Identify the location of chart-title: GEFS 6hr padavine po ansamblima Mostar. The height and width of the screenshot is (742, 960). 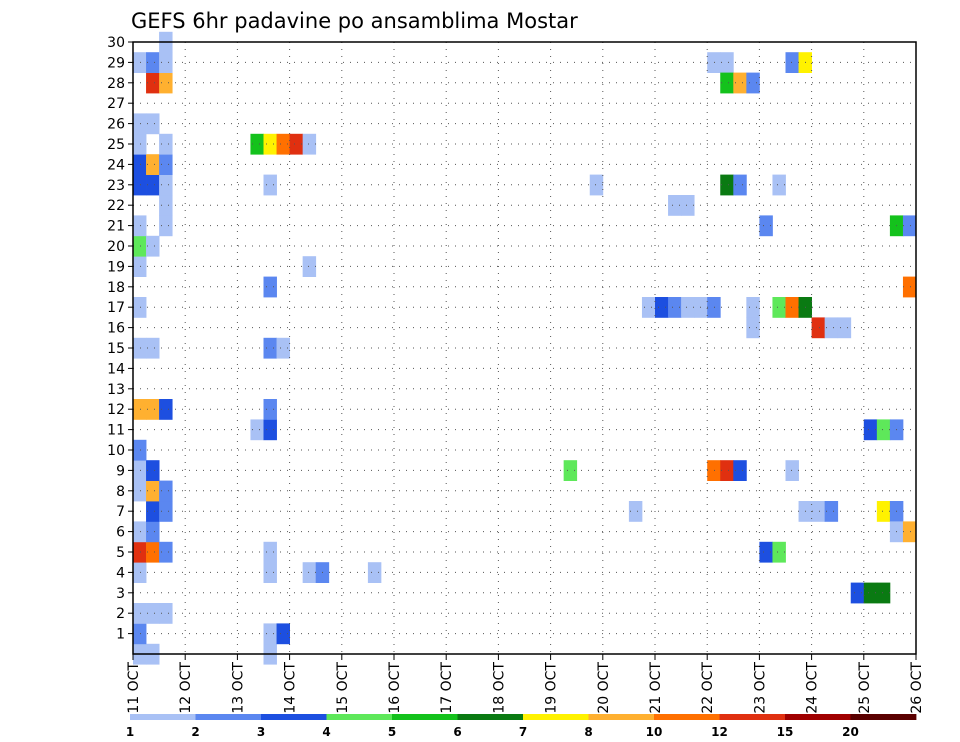
(354, 21).